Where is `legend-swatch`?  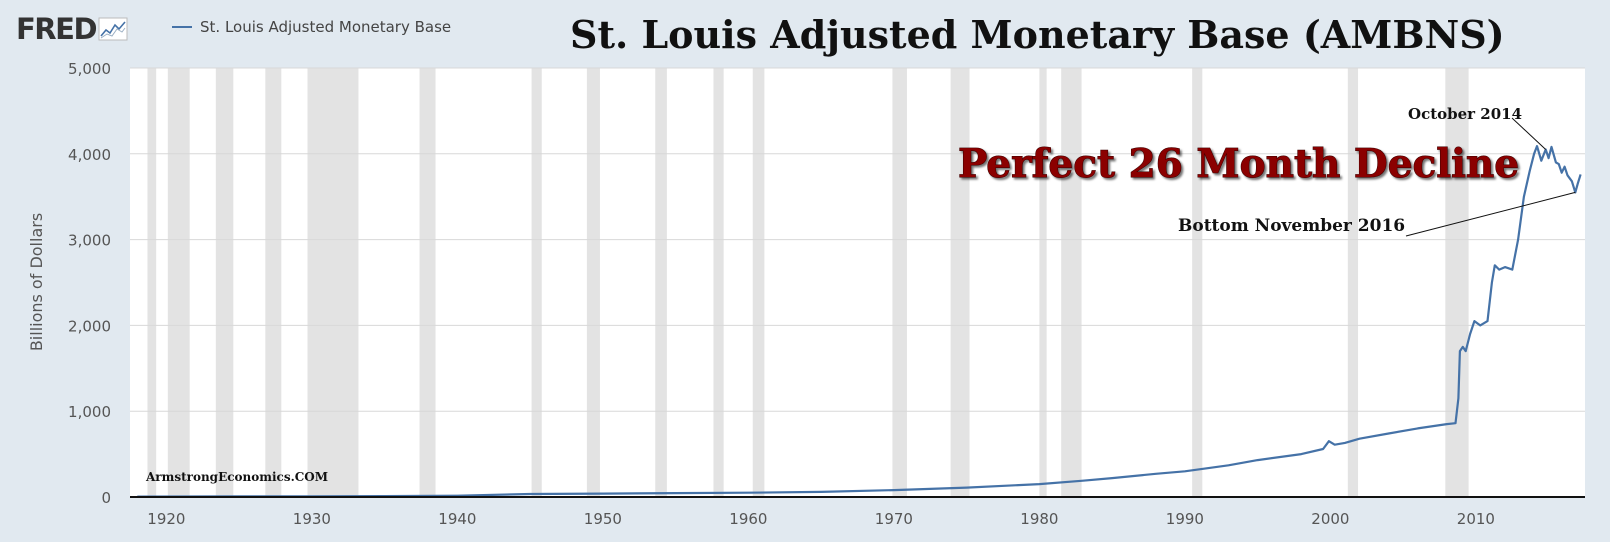
legend-swatch is located at coordinates (182, 27).